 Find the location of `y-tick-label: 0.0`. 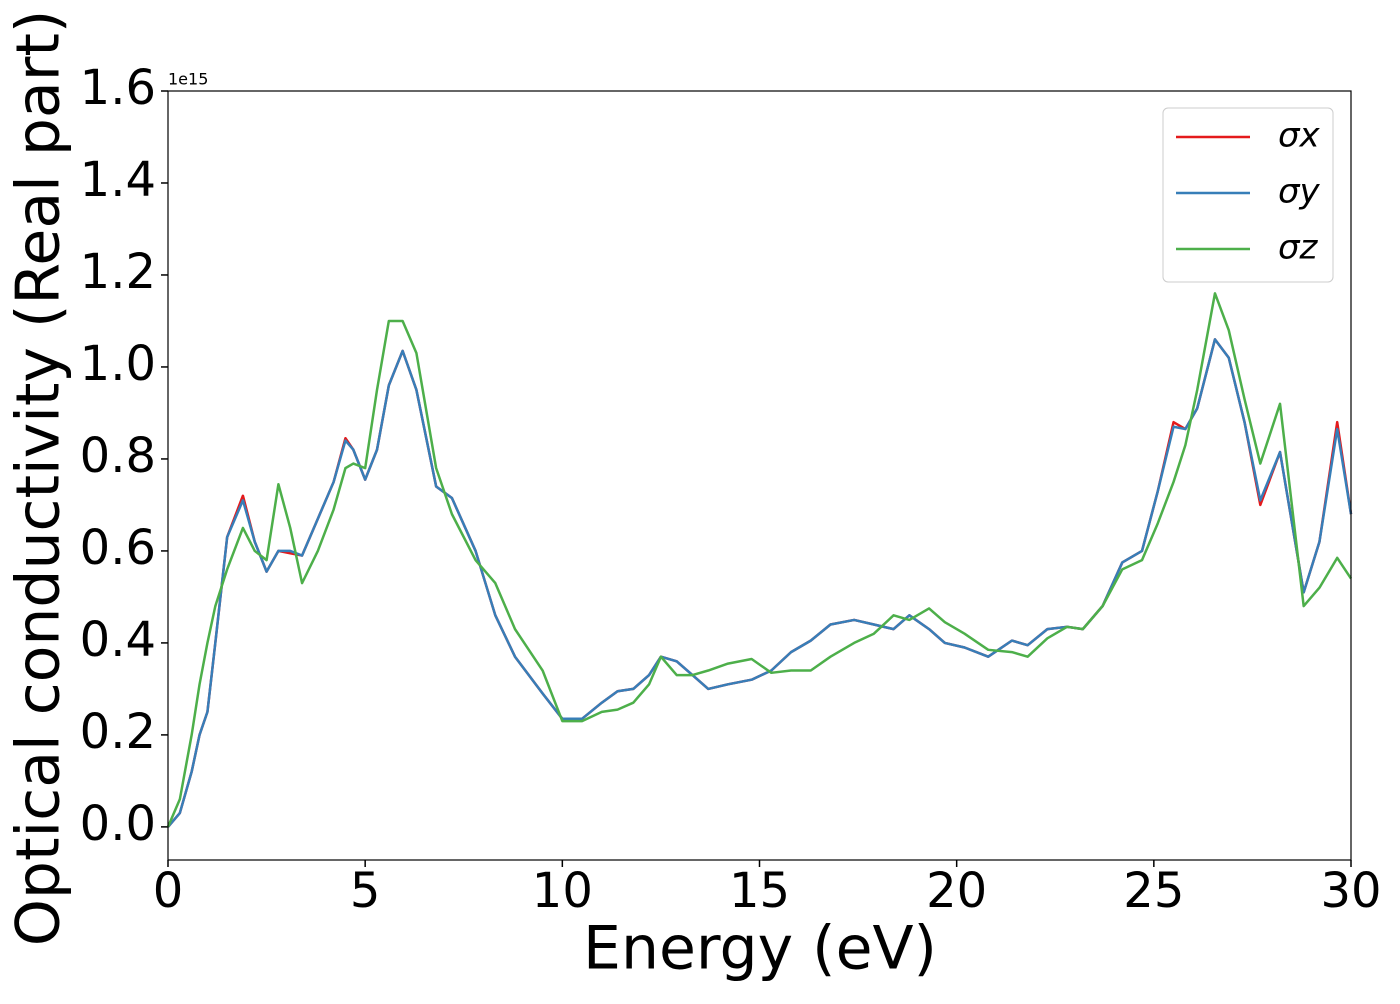

y-tick-label: 0.0 is located at coordinates (118, 824).